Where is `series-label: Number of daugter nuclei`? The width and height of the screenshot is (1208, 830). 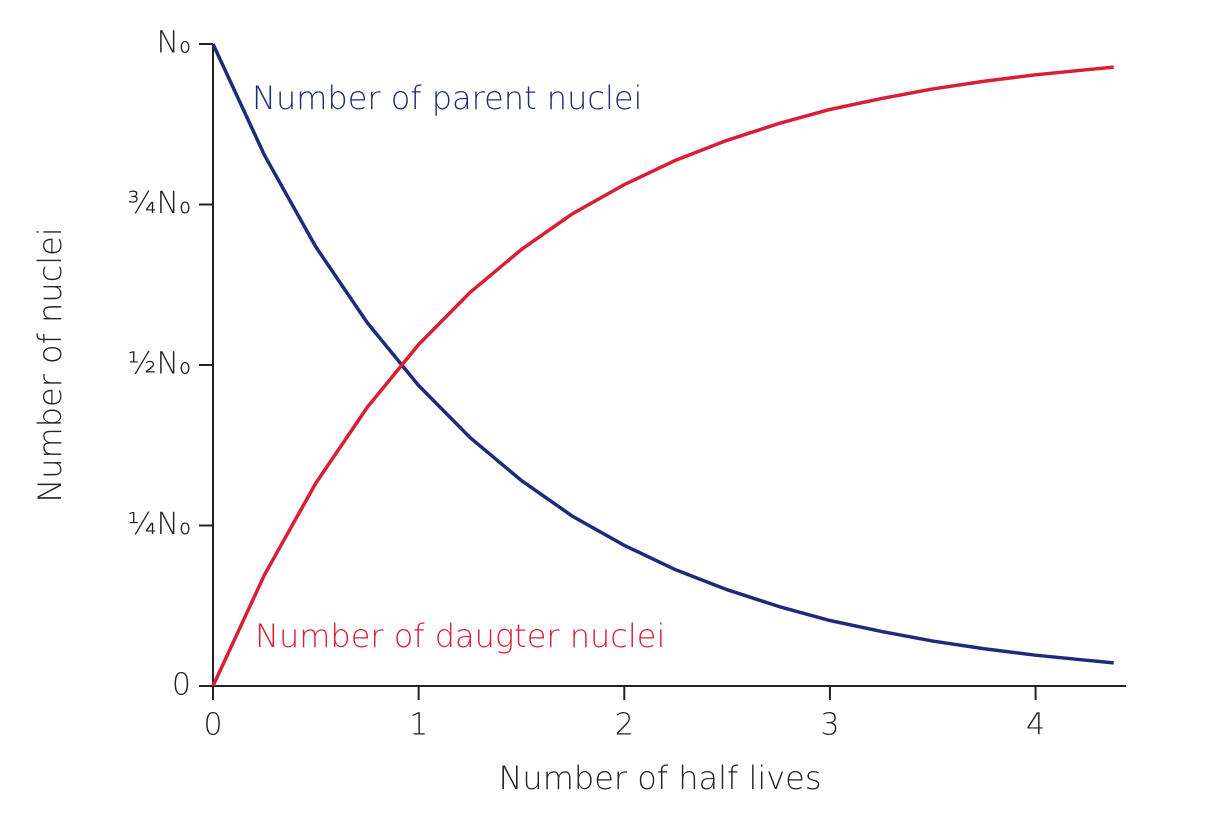
series-label: Number of daugter nuclei is located at coordinates (460, 636).